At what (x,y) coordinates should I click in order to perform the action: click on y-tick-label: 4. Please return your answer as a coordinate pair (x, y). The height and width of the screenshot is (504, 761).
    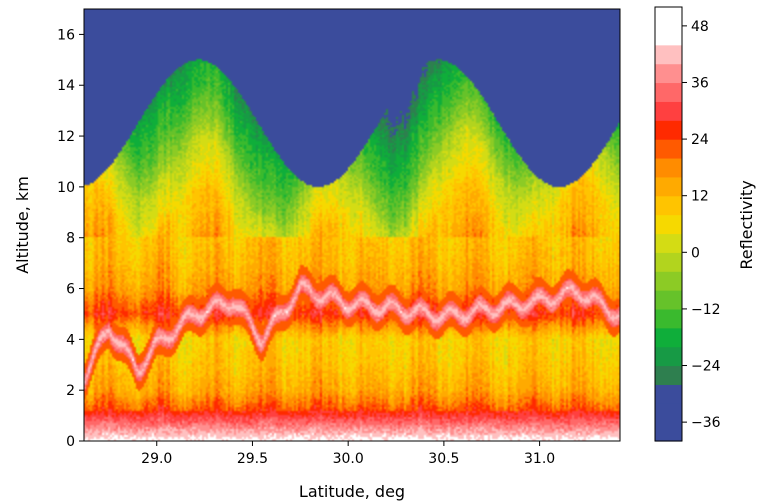
    Looking at the image, I should click on (70, 340).